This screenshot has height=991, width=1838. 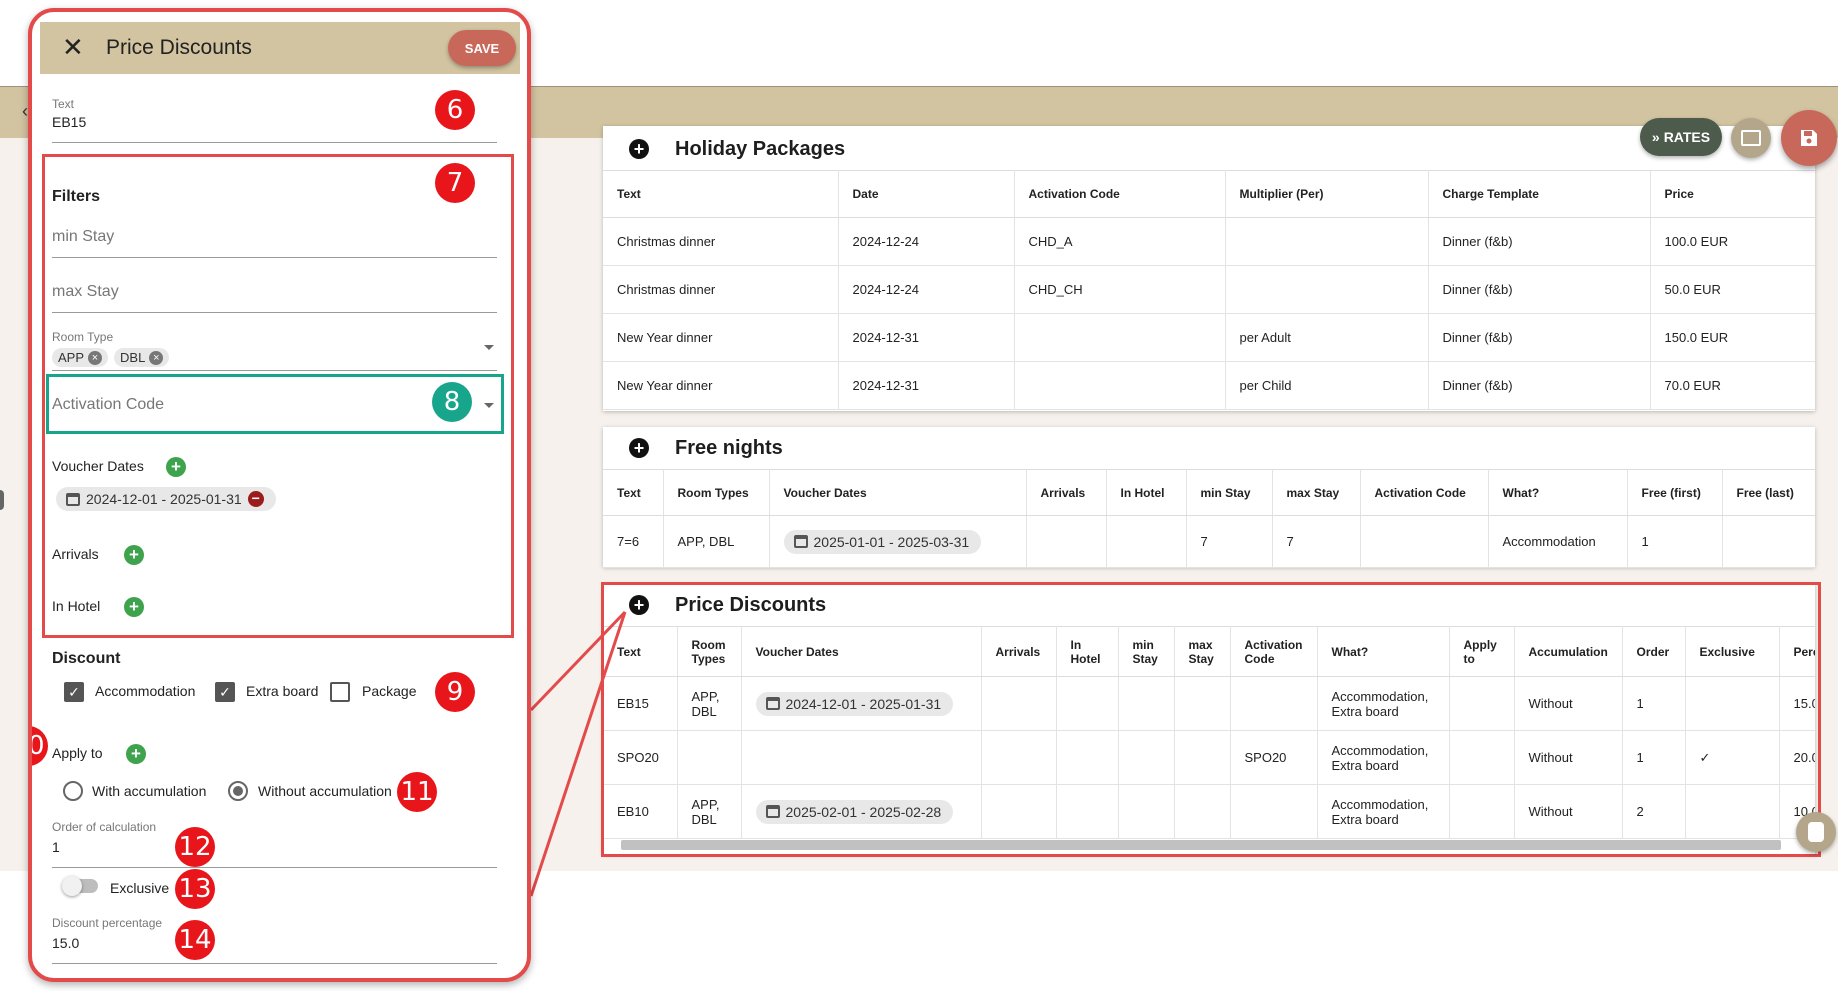 I want to click on table-cell: 2024-12-31, so click(x=926, y=337).